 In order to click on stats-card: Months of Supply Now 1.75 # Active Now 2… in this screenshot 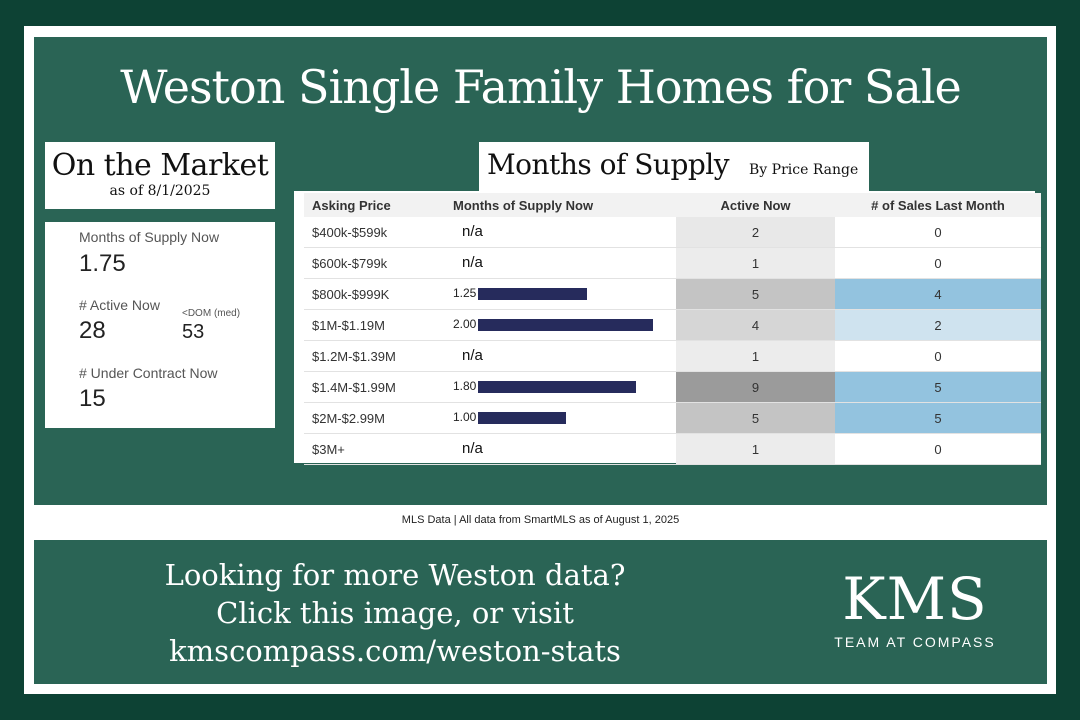, I will do `click(160, 325)`.